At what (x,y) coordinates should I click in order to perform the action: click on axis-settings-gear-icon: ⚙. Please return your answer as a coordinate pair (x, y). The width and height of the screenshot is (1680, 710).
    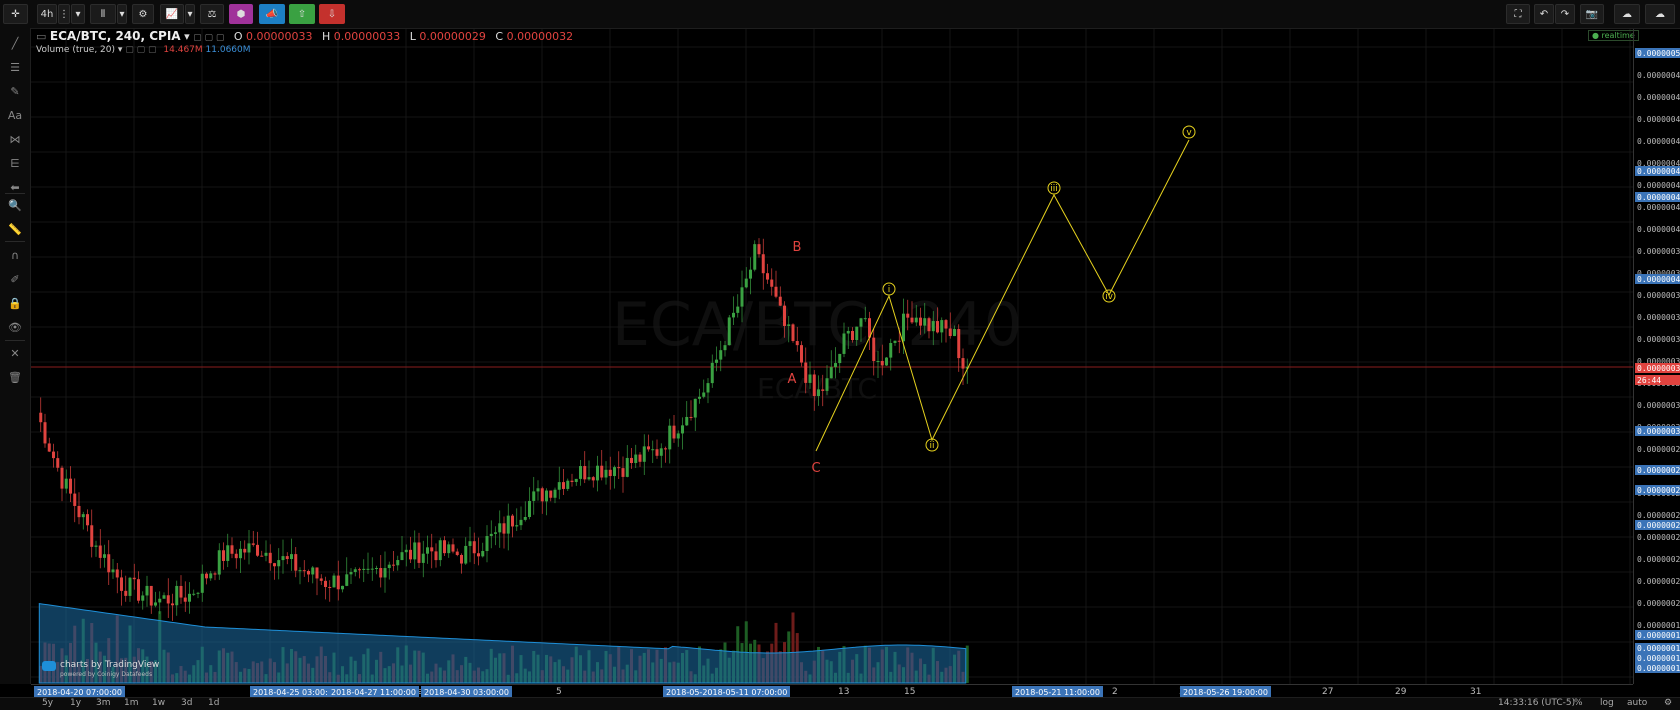
    Looking at the image, I should click on (1668, 703).